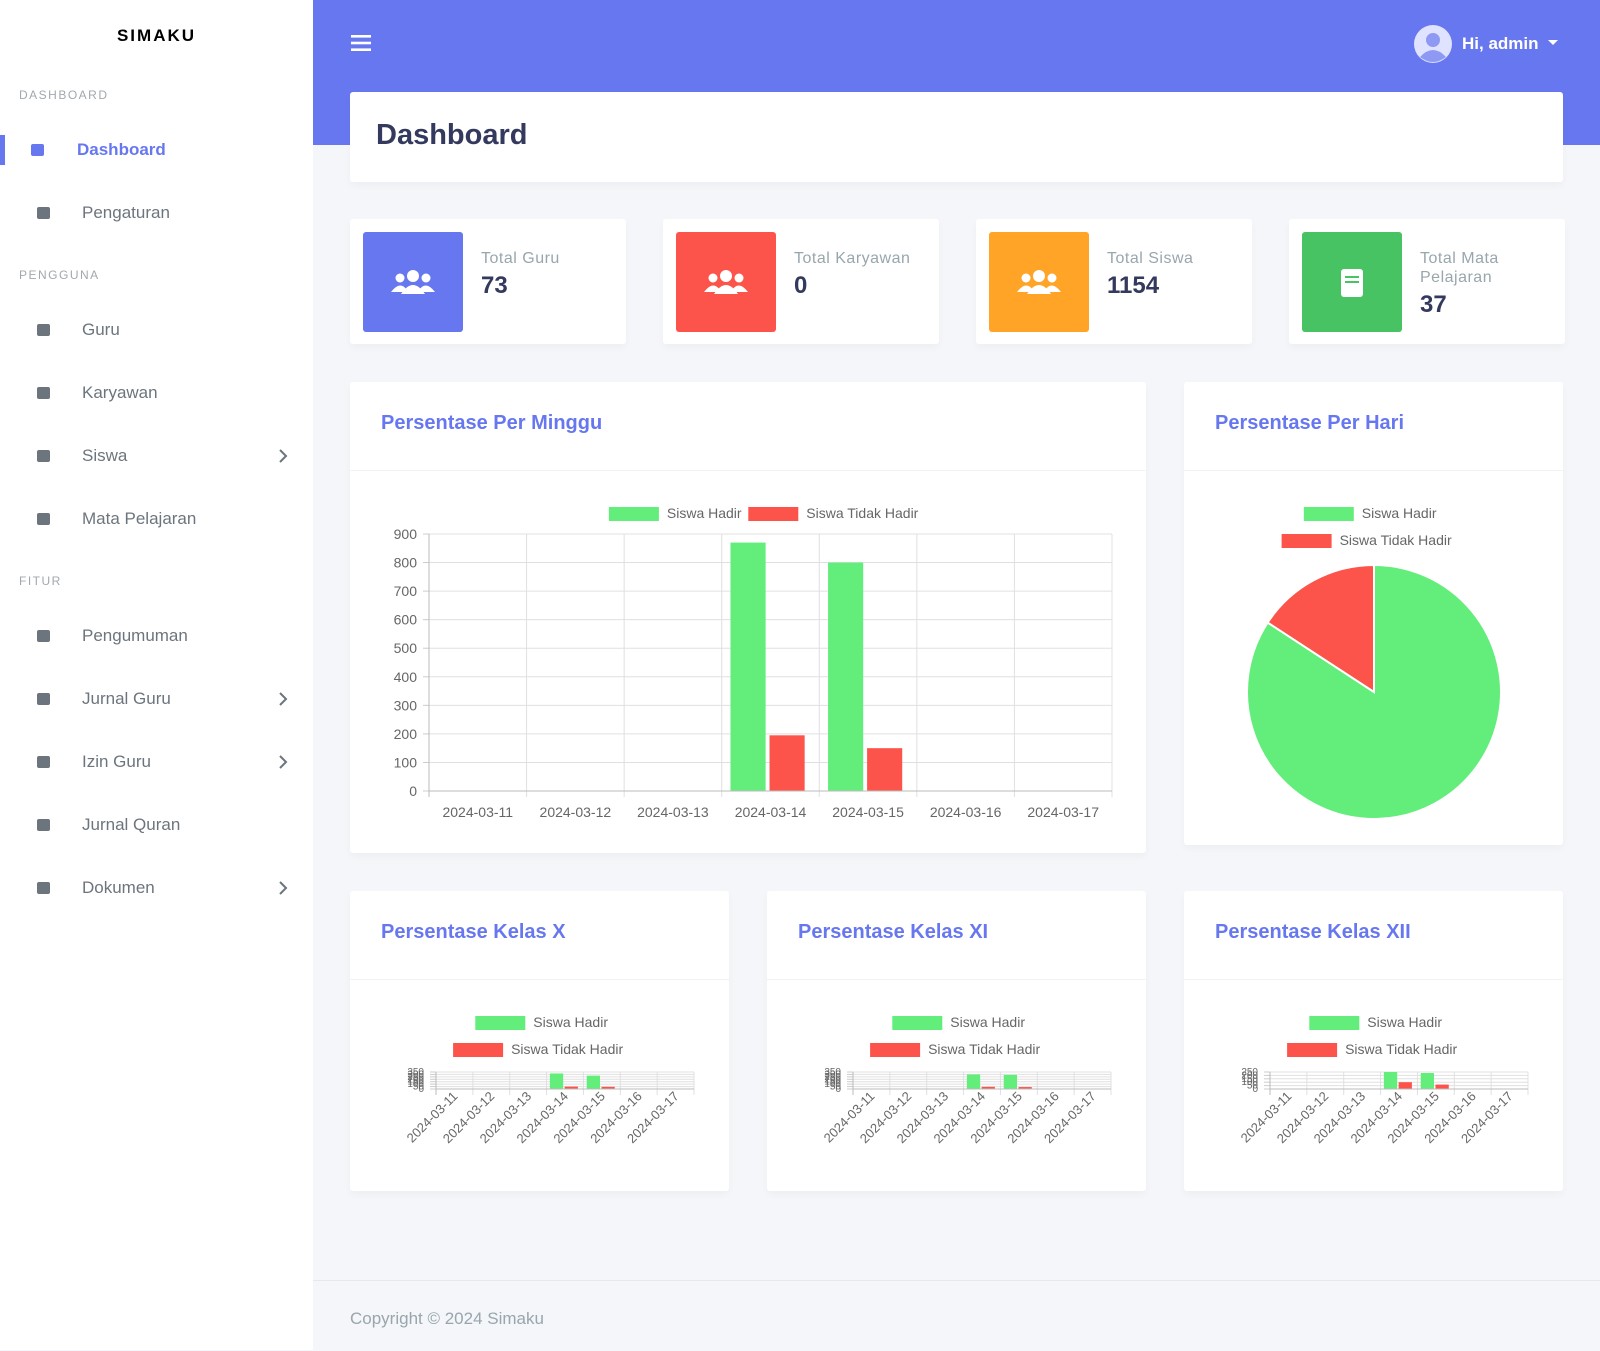 This screenshot has width=1600, height=1351. Describe the element at coordinates (156, 150) in the screenshot. I see `nav-item: Dashboard` at that location.